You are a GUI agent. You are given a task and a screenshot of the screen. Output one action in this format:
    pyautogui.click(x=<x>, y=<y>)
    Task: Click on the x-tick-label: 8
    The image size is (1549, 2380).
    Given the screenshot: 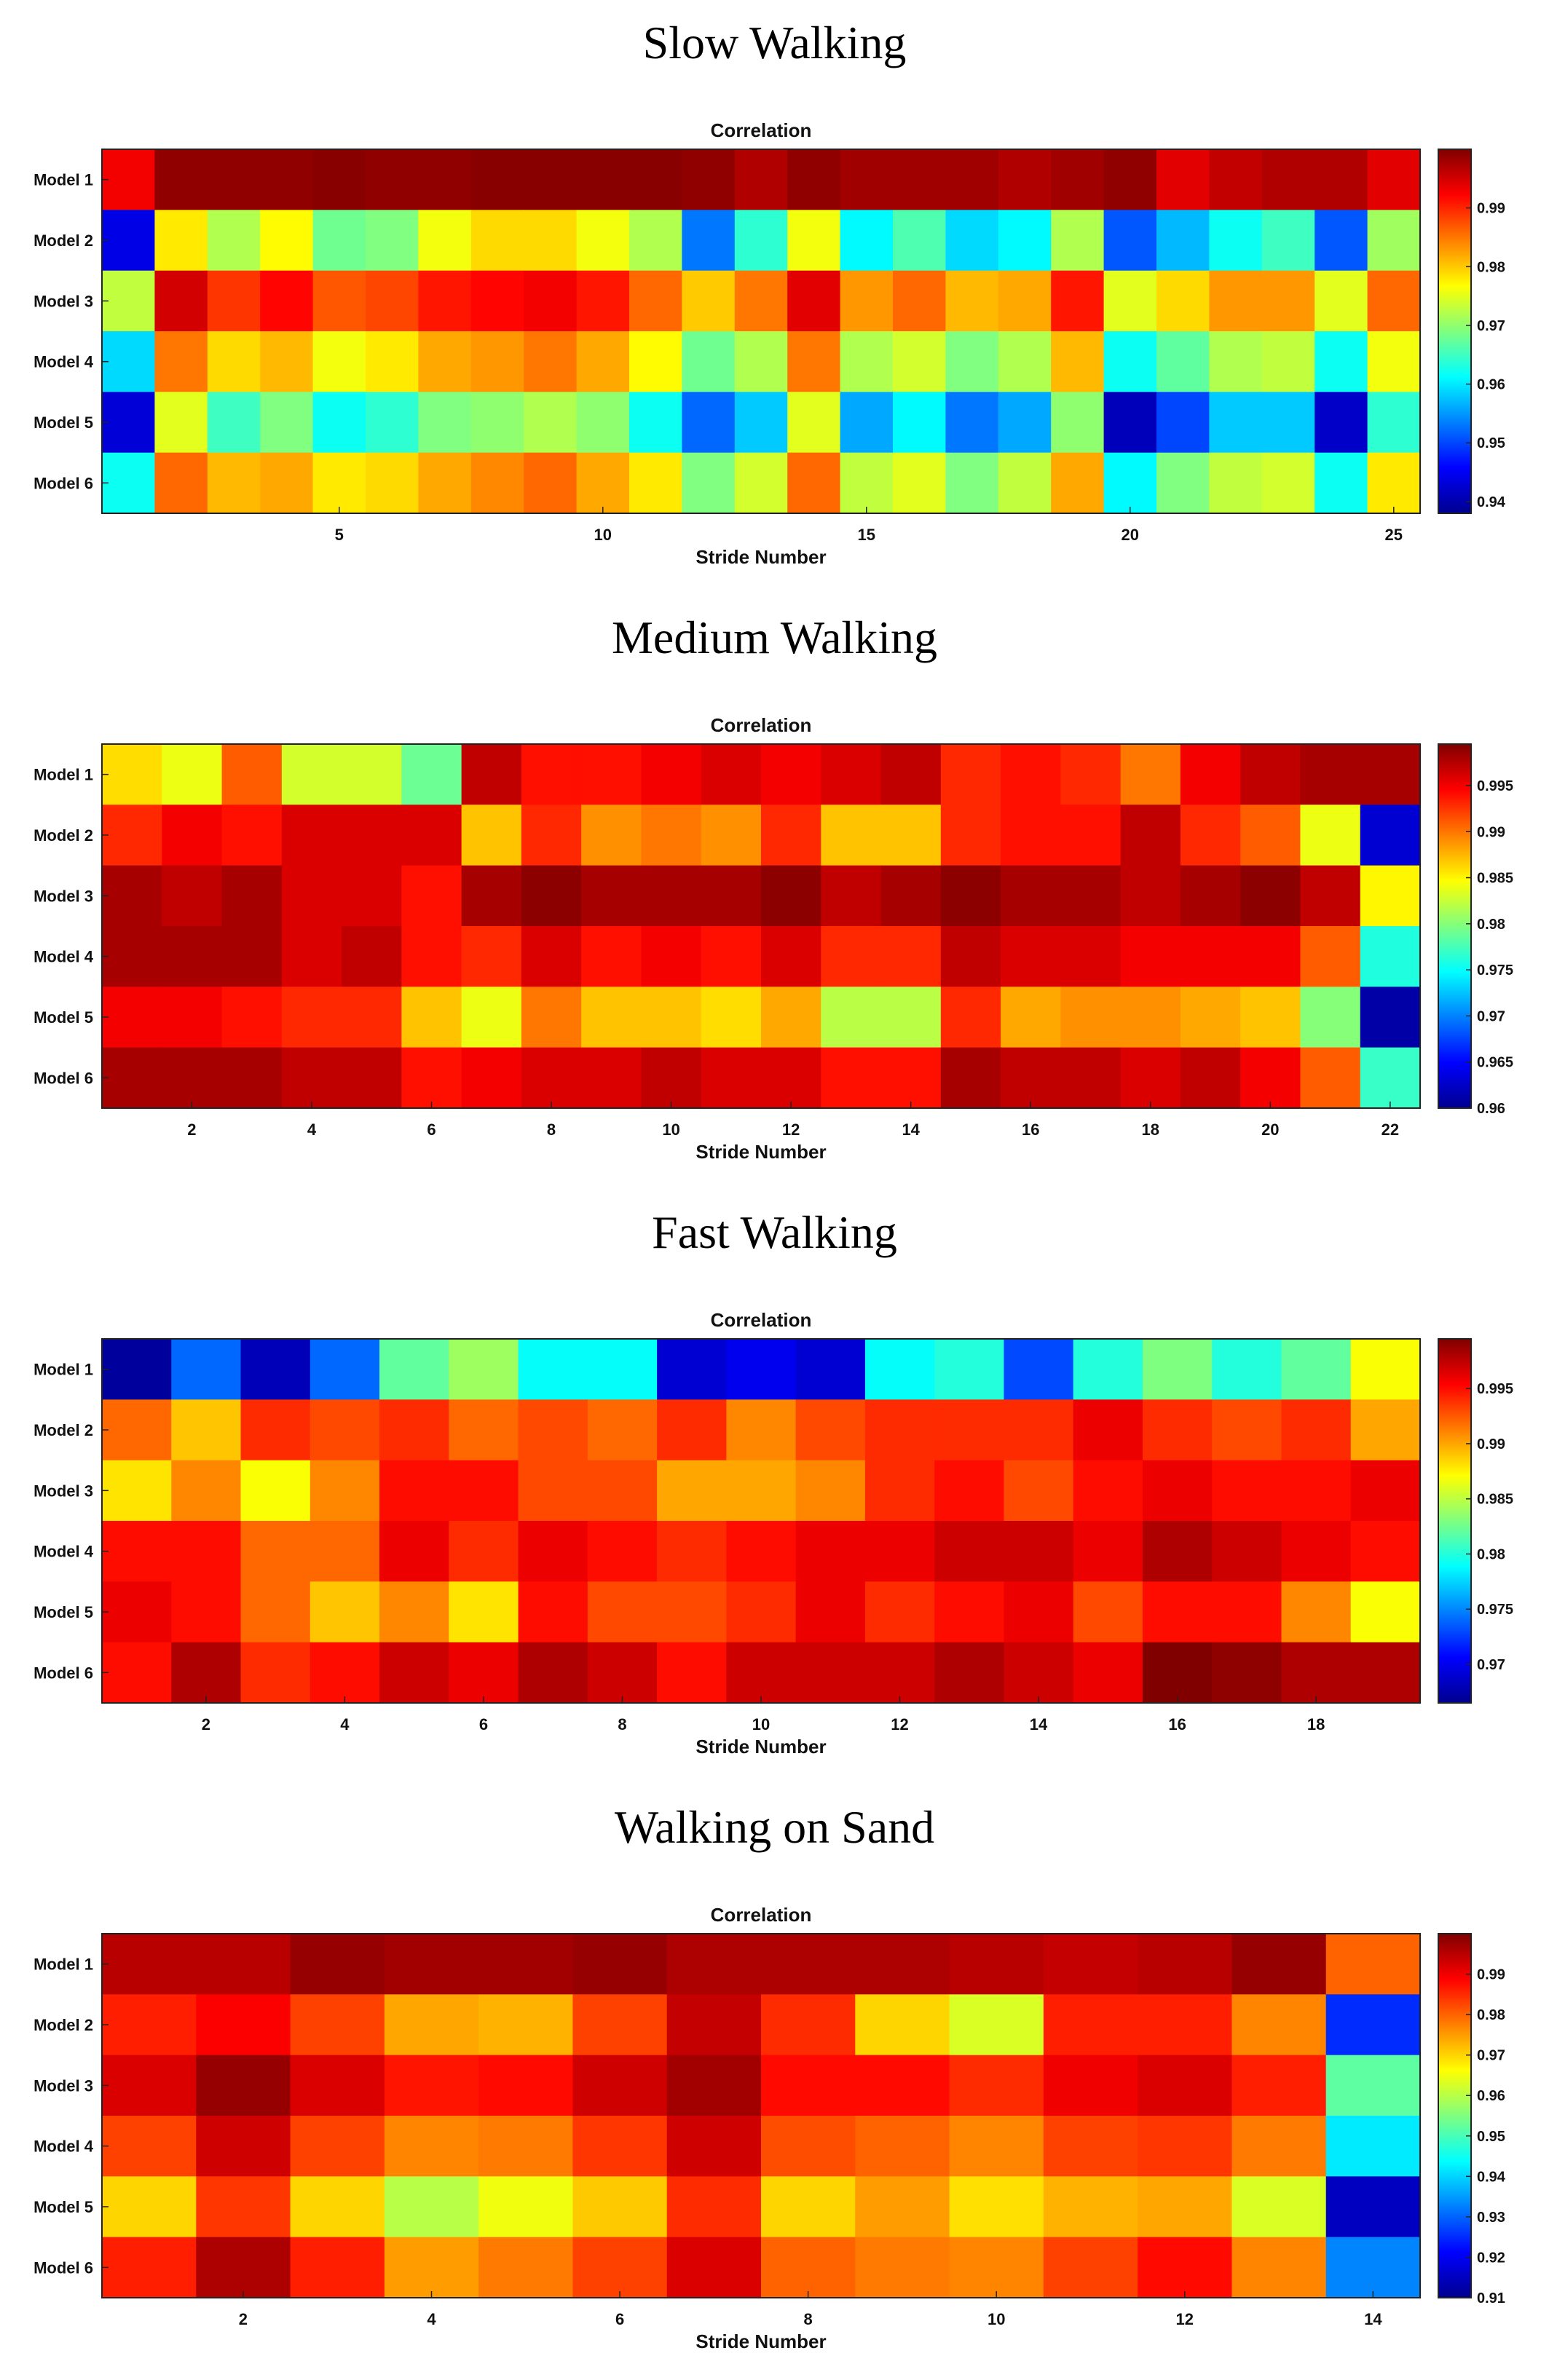 What is the action you would take?
    pyautogui.click(x=808, y=2319)
    